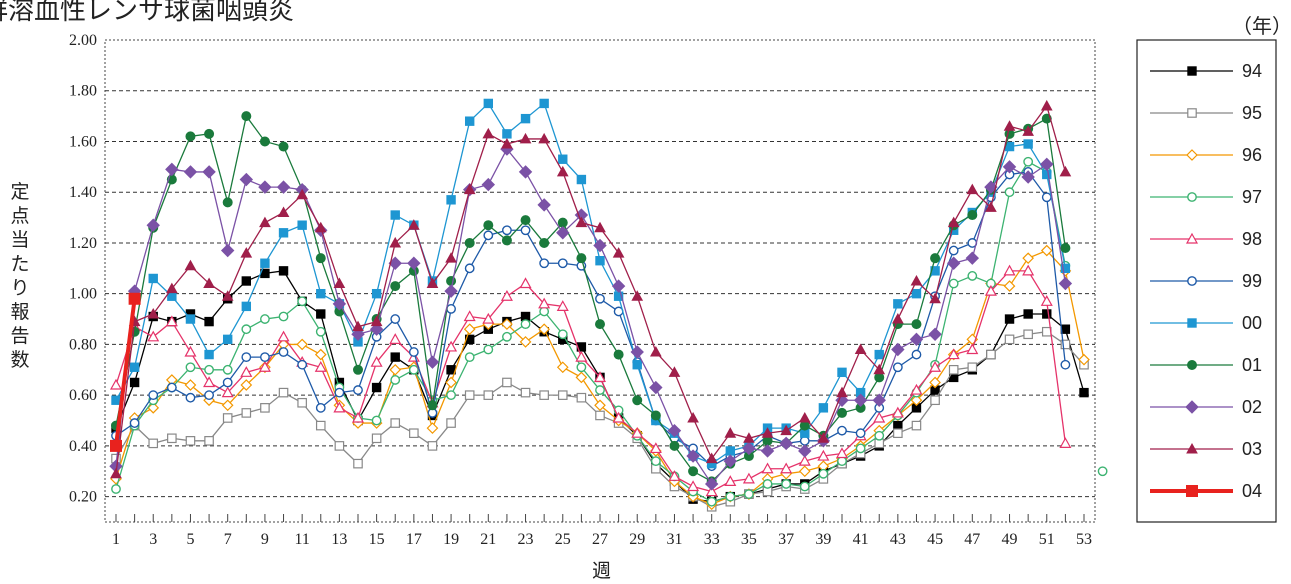  Describe the element at coordinates (1206, 281) in the screenshot. I see `legend-entry-99: 99` at that location.